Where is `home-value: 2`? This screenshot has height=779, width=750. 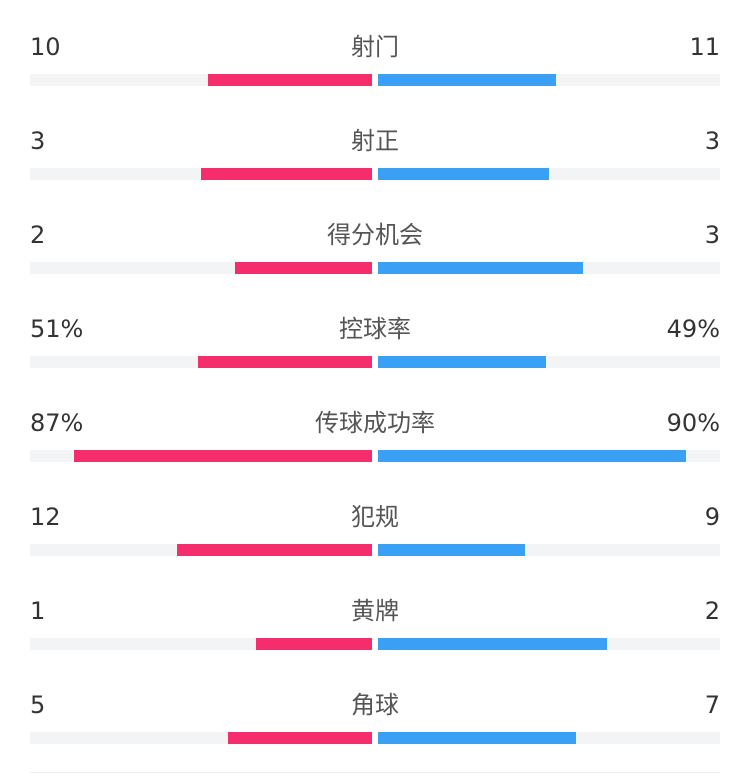
home-value: 2 is located at coordinates (38, 235).